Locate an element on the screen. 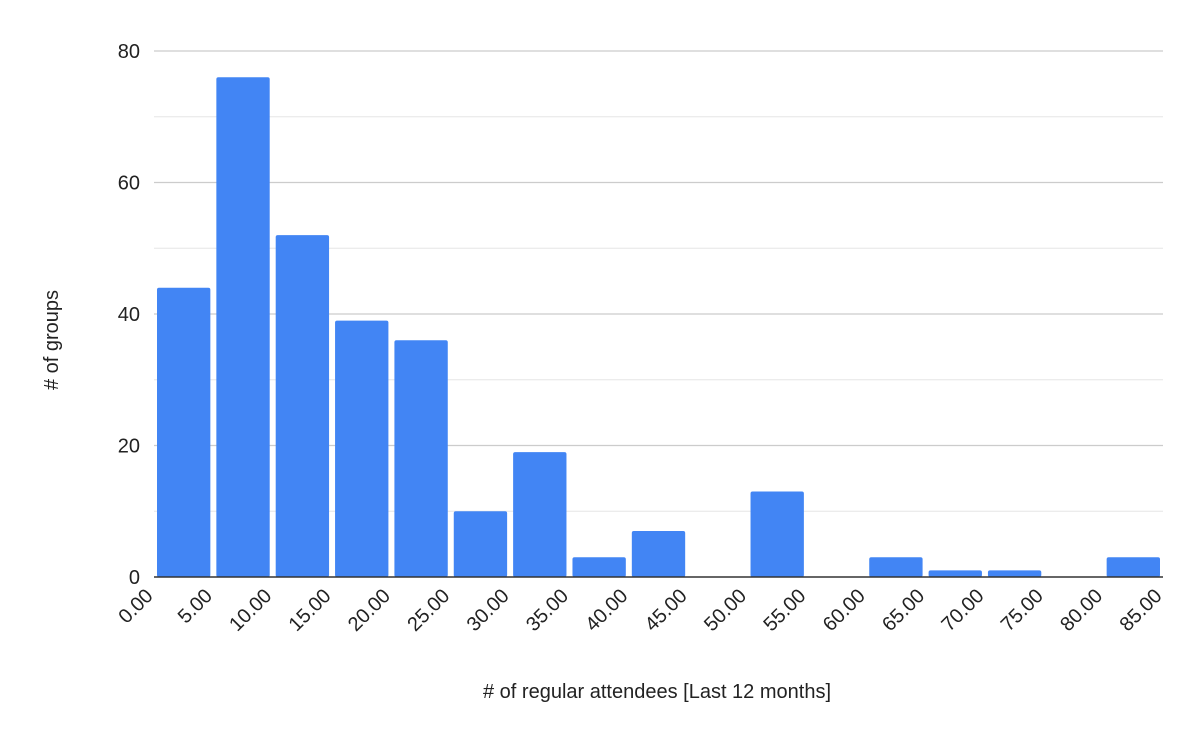  y-tick-label: 0 is located at coordinates (134, 578).